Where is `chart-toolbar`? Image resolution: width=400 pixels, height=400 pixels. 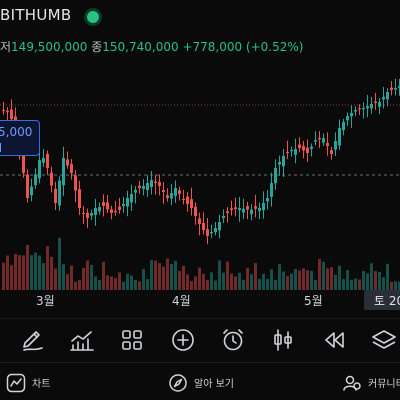 chart-toolbar is located at coordinates (200, 338).